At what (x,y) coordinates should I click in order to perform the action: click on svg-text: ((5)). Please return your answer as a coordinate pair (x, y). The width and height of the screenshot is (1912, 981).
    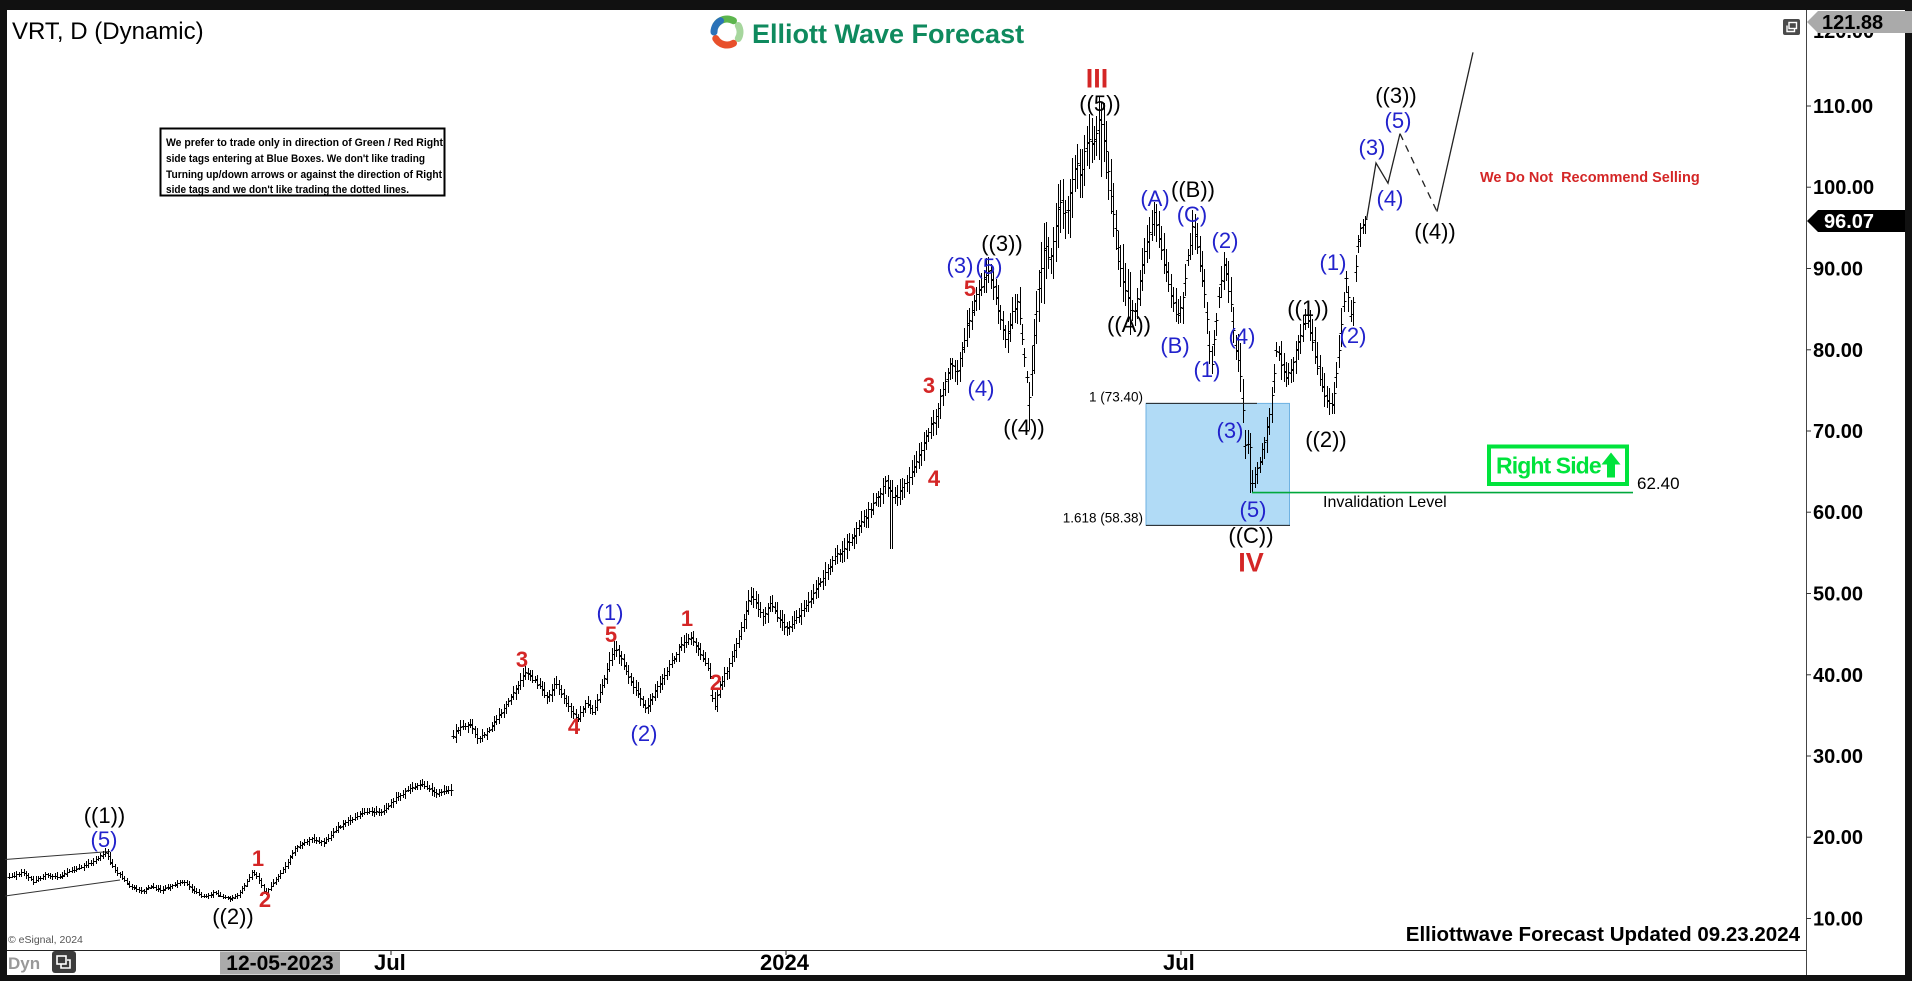
    Looking at the image, I should click on (1100, 103).